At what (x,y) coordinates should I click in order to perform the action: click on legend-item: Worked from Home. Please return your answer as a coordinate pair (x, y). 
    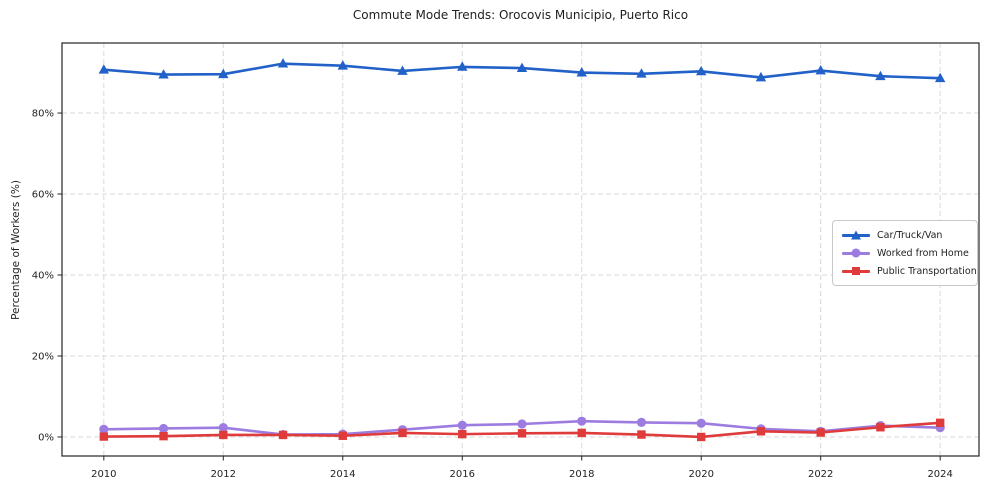
    Looking at the image, I should click on (906, 253).